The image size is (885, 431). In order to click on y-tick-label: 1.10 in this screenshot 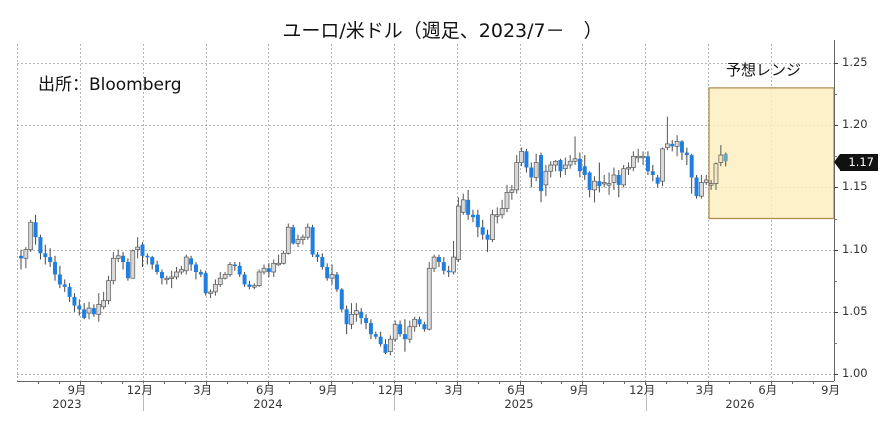, I will do `click(855, 248)`.